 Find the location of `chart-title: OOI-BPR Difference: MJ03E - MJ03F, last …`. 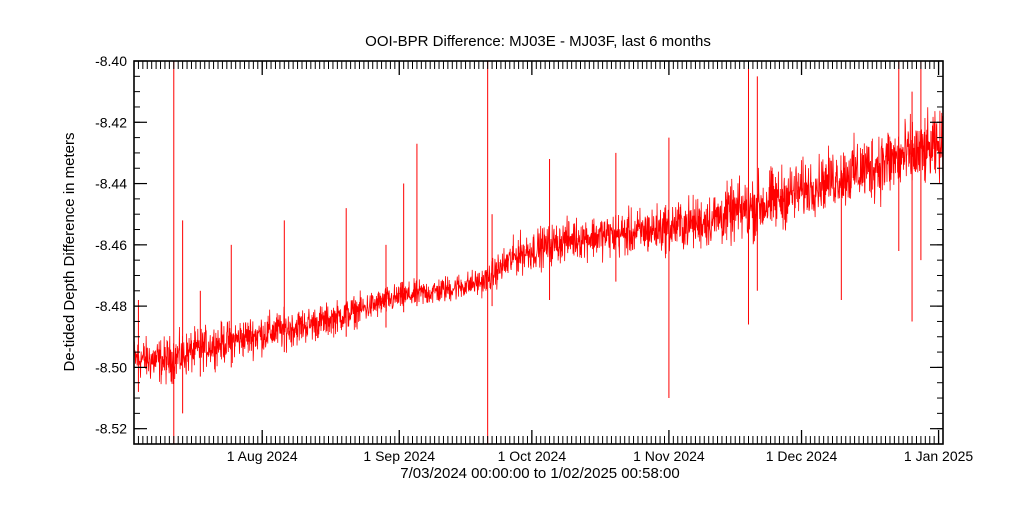

chart-title: OOI-BPR Difference: MJ03E - MJ03F, last … is located at coordinates (538, 41).